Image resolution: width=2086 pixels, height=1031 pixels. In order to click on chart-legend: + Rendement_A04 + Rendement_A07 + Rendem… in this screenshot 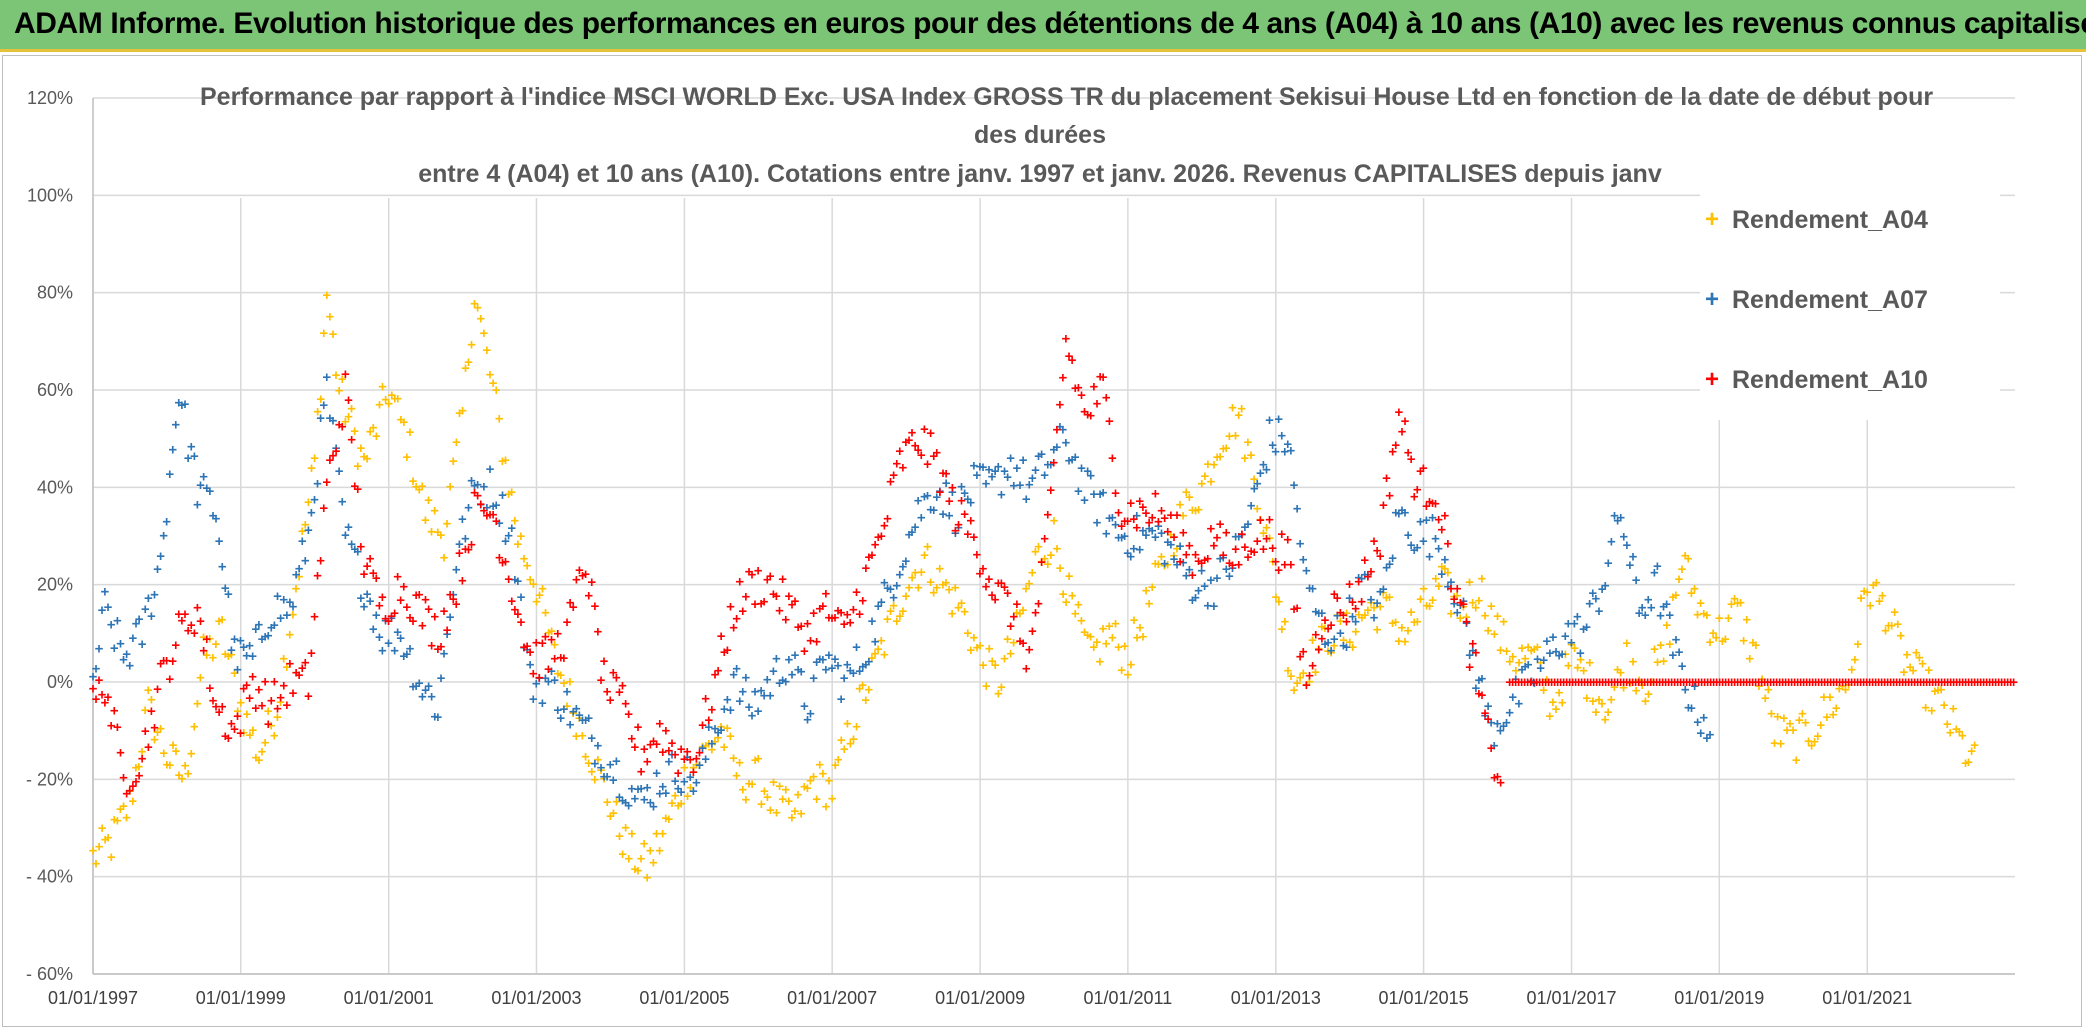, I will do `click(1850, 305)`.